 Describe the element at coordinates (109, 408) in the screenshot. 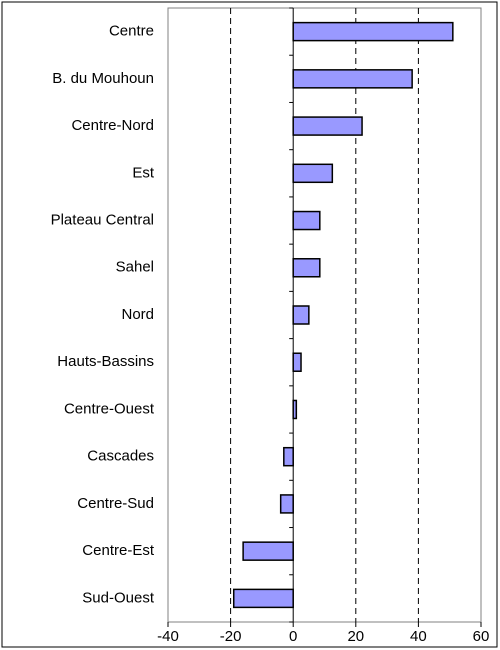

I see `y-tick-label: Centre-Ouest` at that location.